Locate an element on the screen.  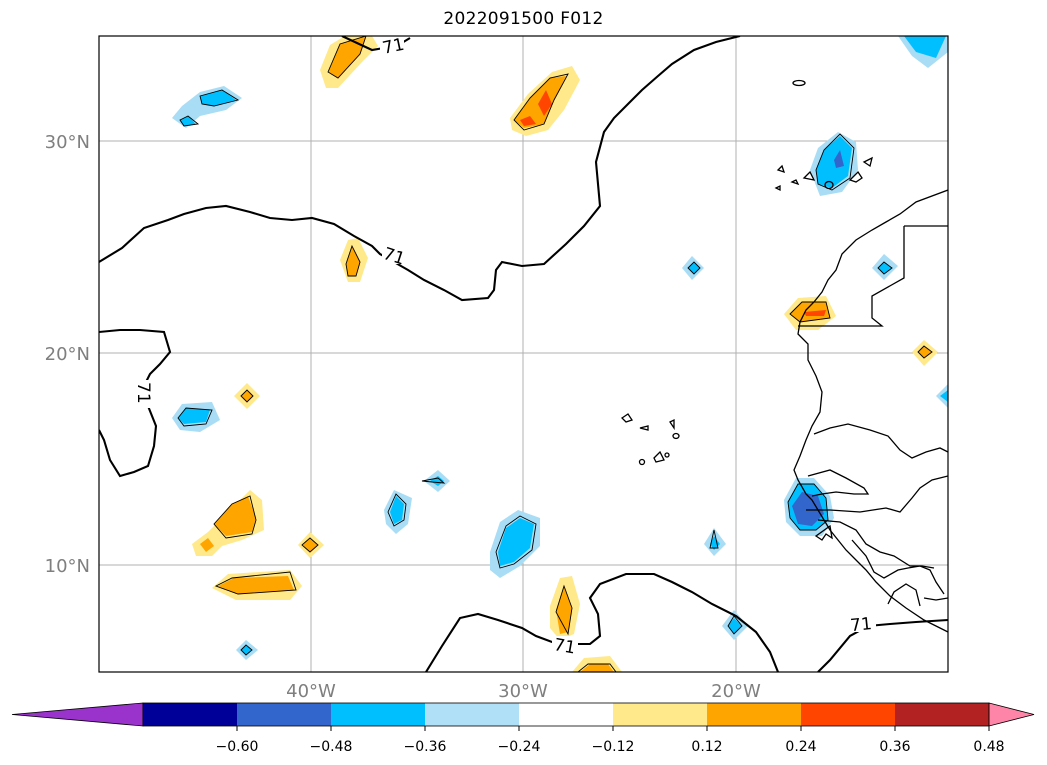
colorbar-tick-label: 0.48 is located at coordinates (988, 747).